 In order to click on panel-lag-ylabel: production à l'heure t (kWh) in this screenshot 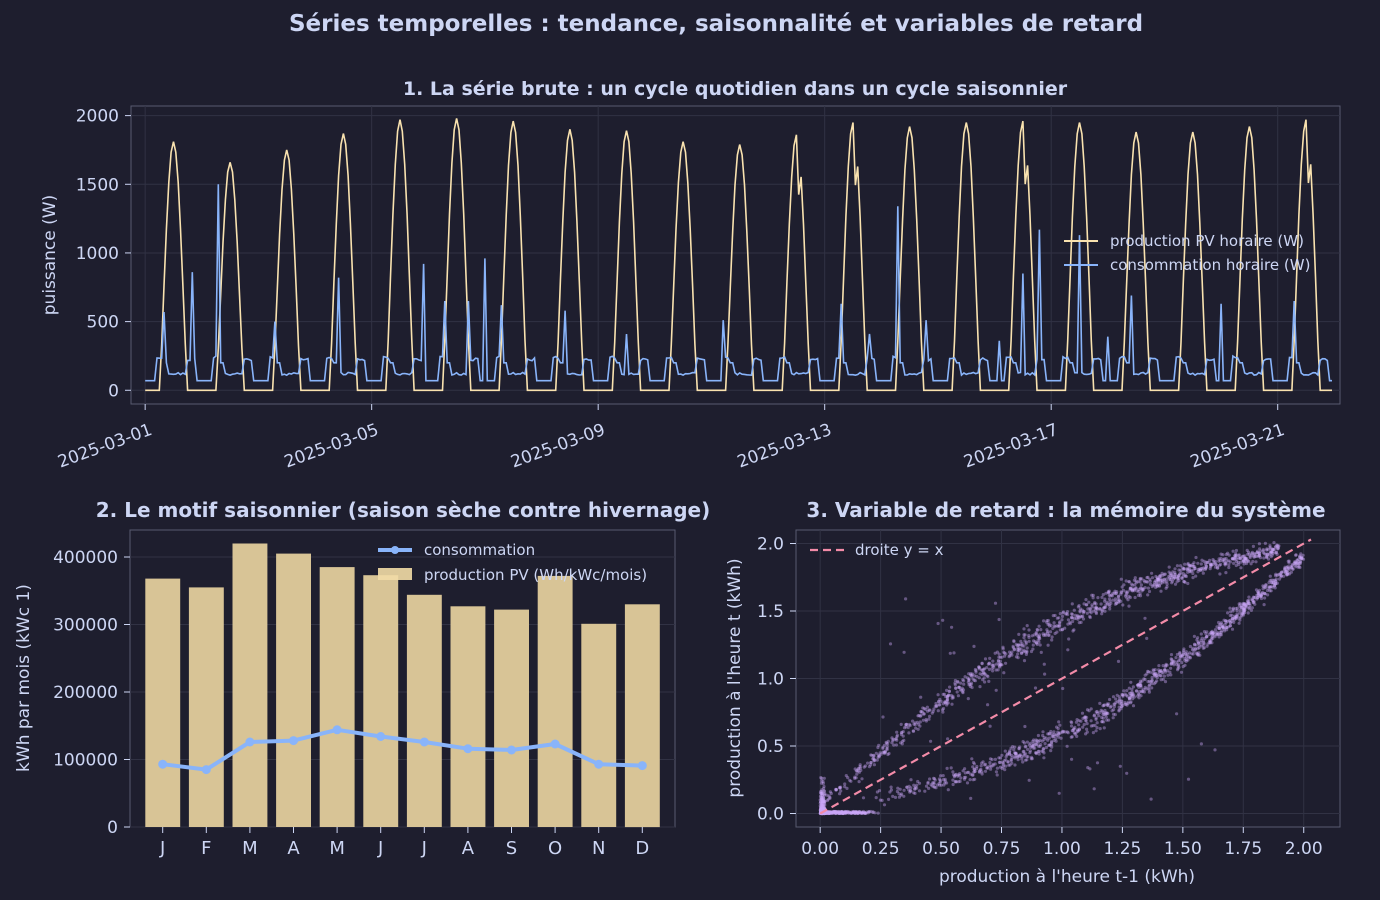, I will do `click(735, 677)`.